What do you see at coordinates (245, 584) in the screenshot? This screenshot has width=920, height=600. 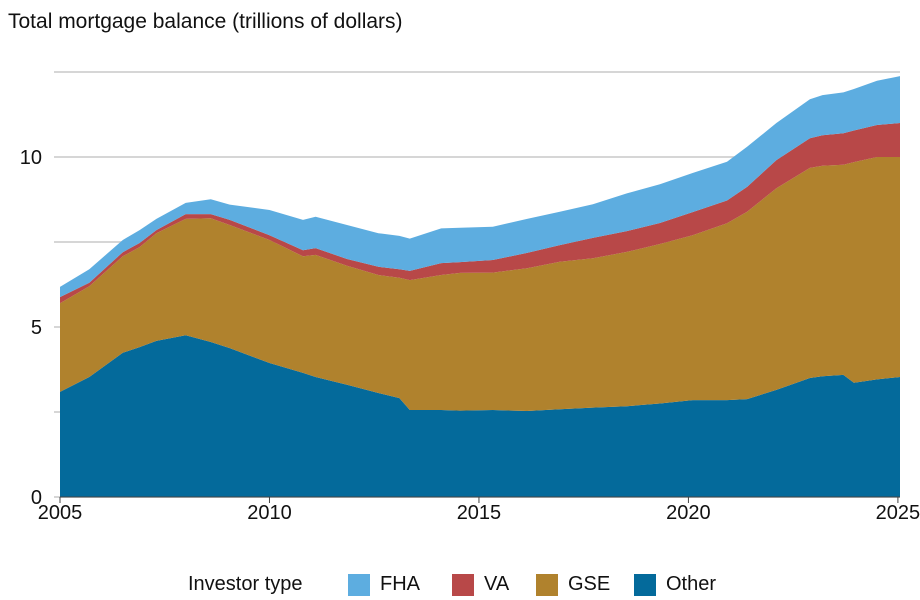 I see `legend-title: Investor type` at bounding box center [245, 584].